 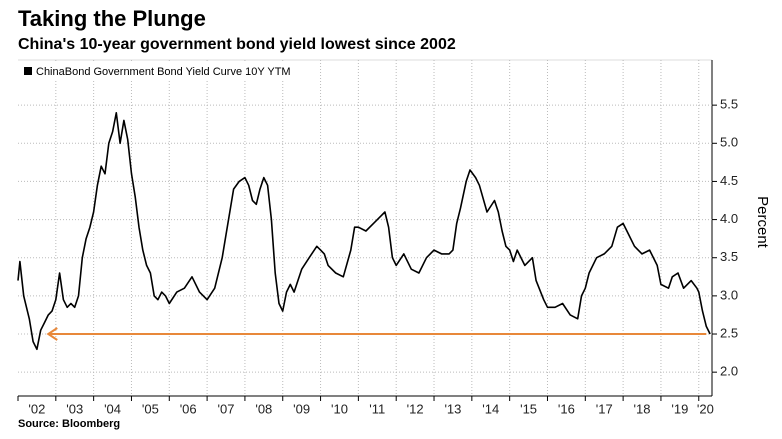 I want to click on x-tick-label: '17, so click(x=604, y=408).